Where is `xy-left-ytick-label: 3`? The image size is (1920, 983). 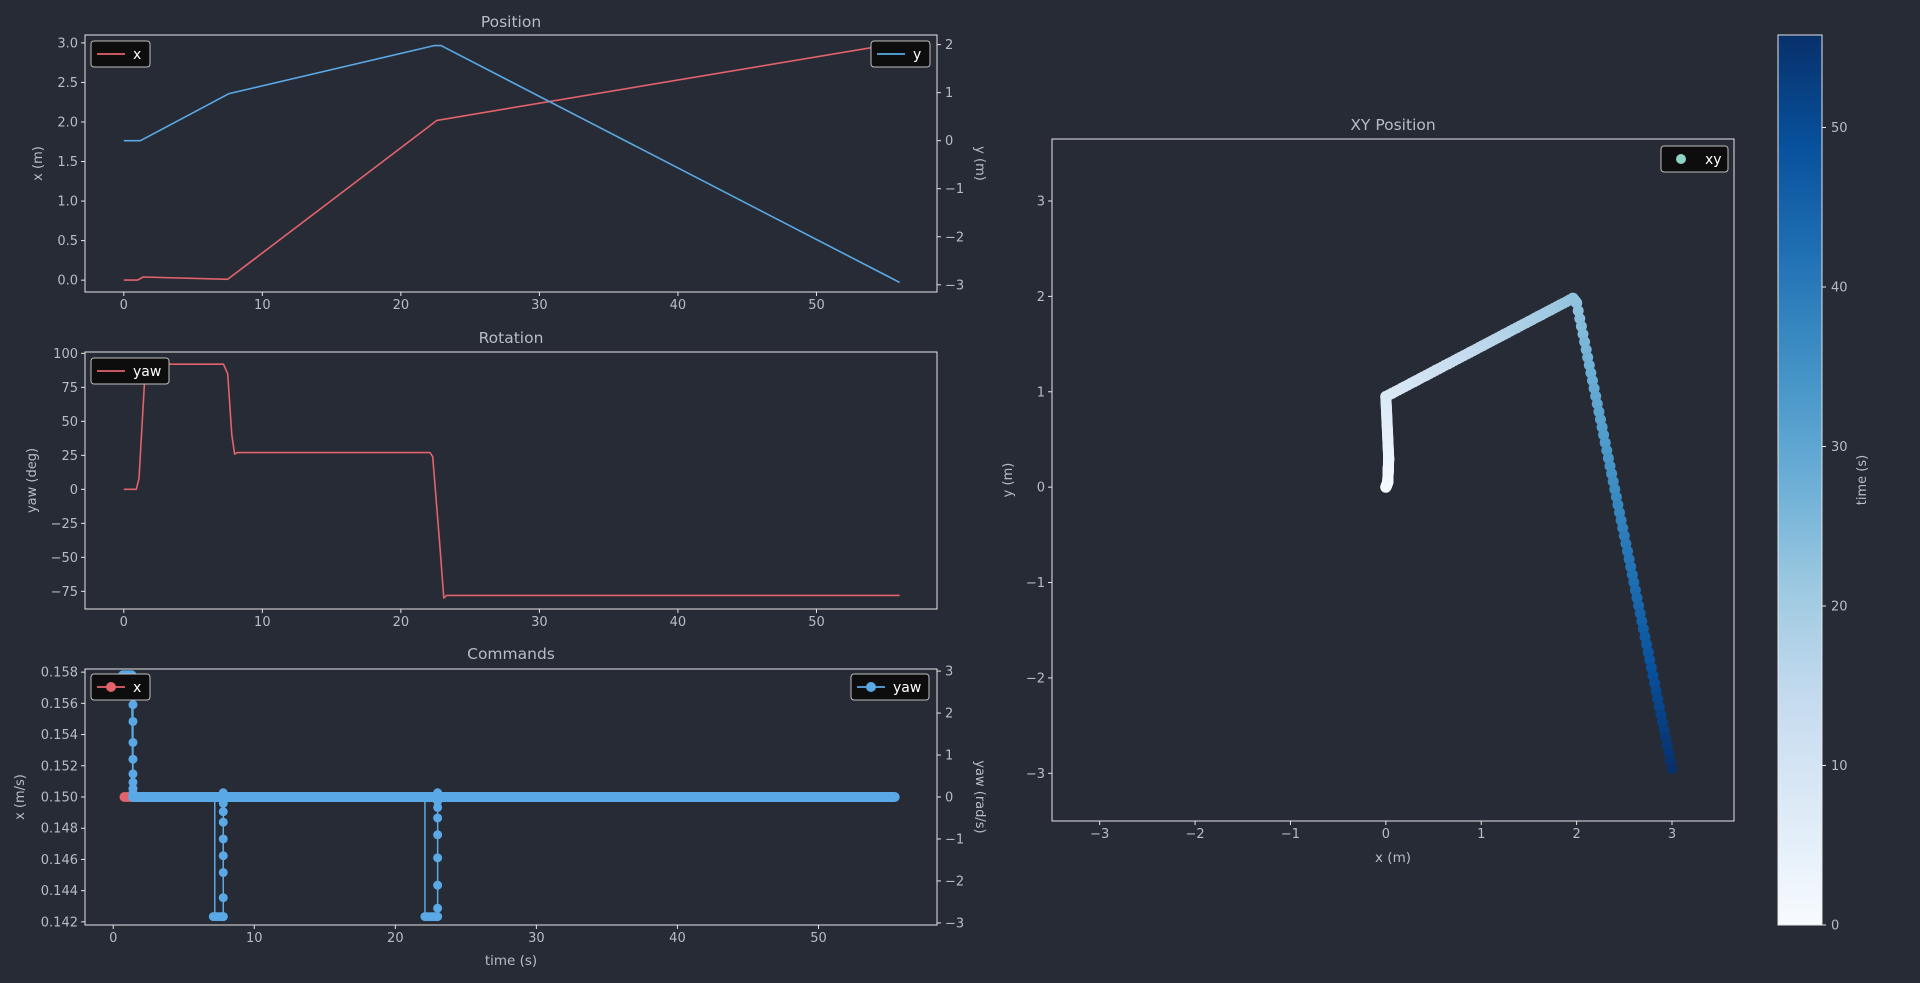 xy-left-ytick-label: 3 is located at coordinates (1041, 202).